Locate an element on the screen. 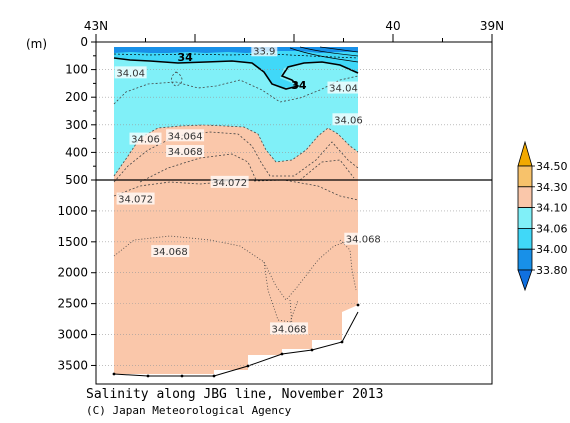  x-tick-label: 40 is located at coordinates (392, 26).